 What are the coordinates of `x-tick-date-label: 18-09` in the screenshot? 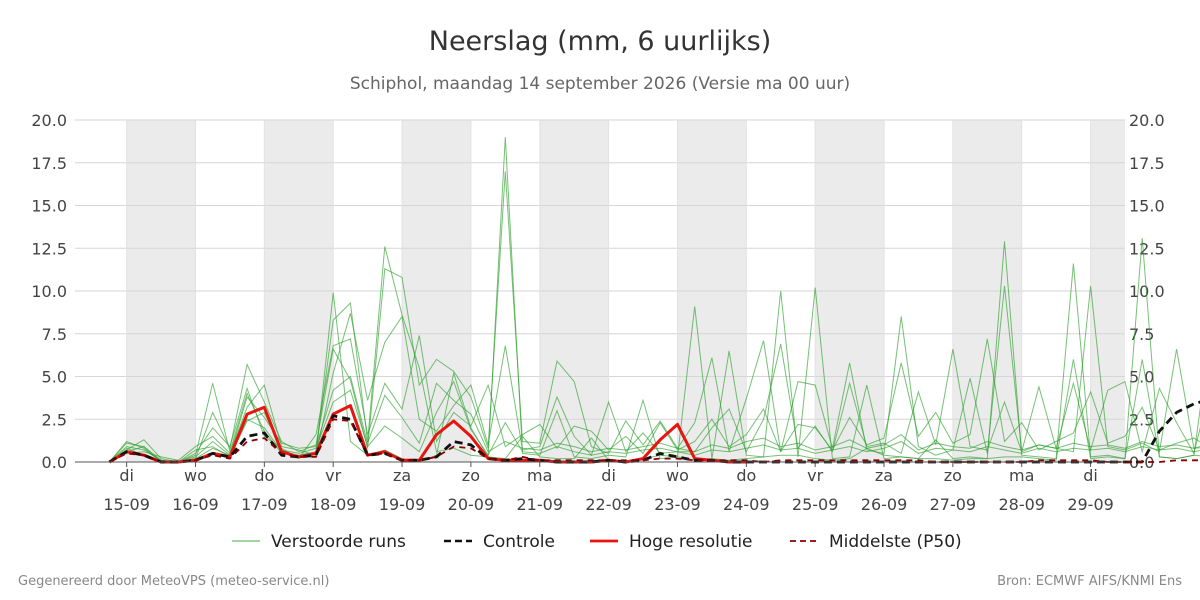 It's located at (333, 504).